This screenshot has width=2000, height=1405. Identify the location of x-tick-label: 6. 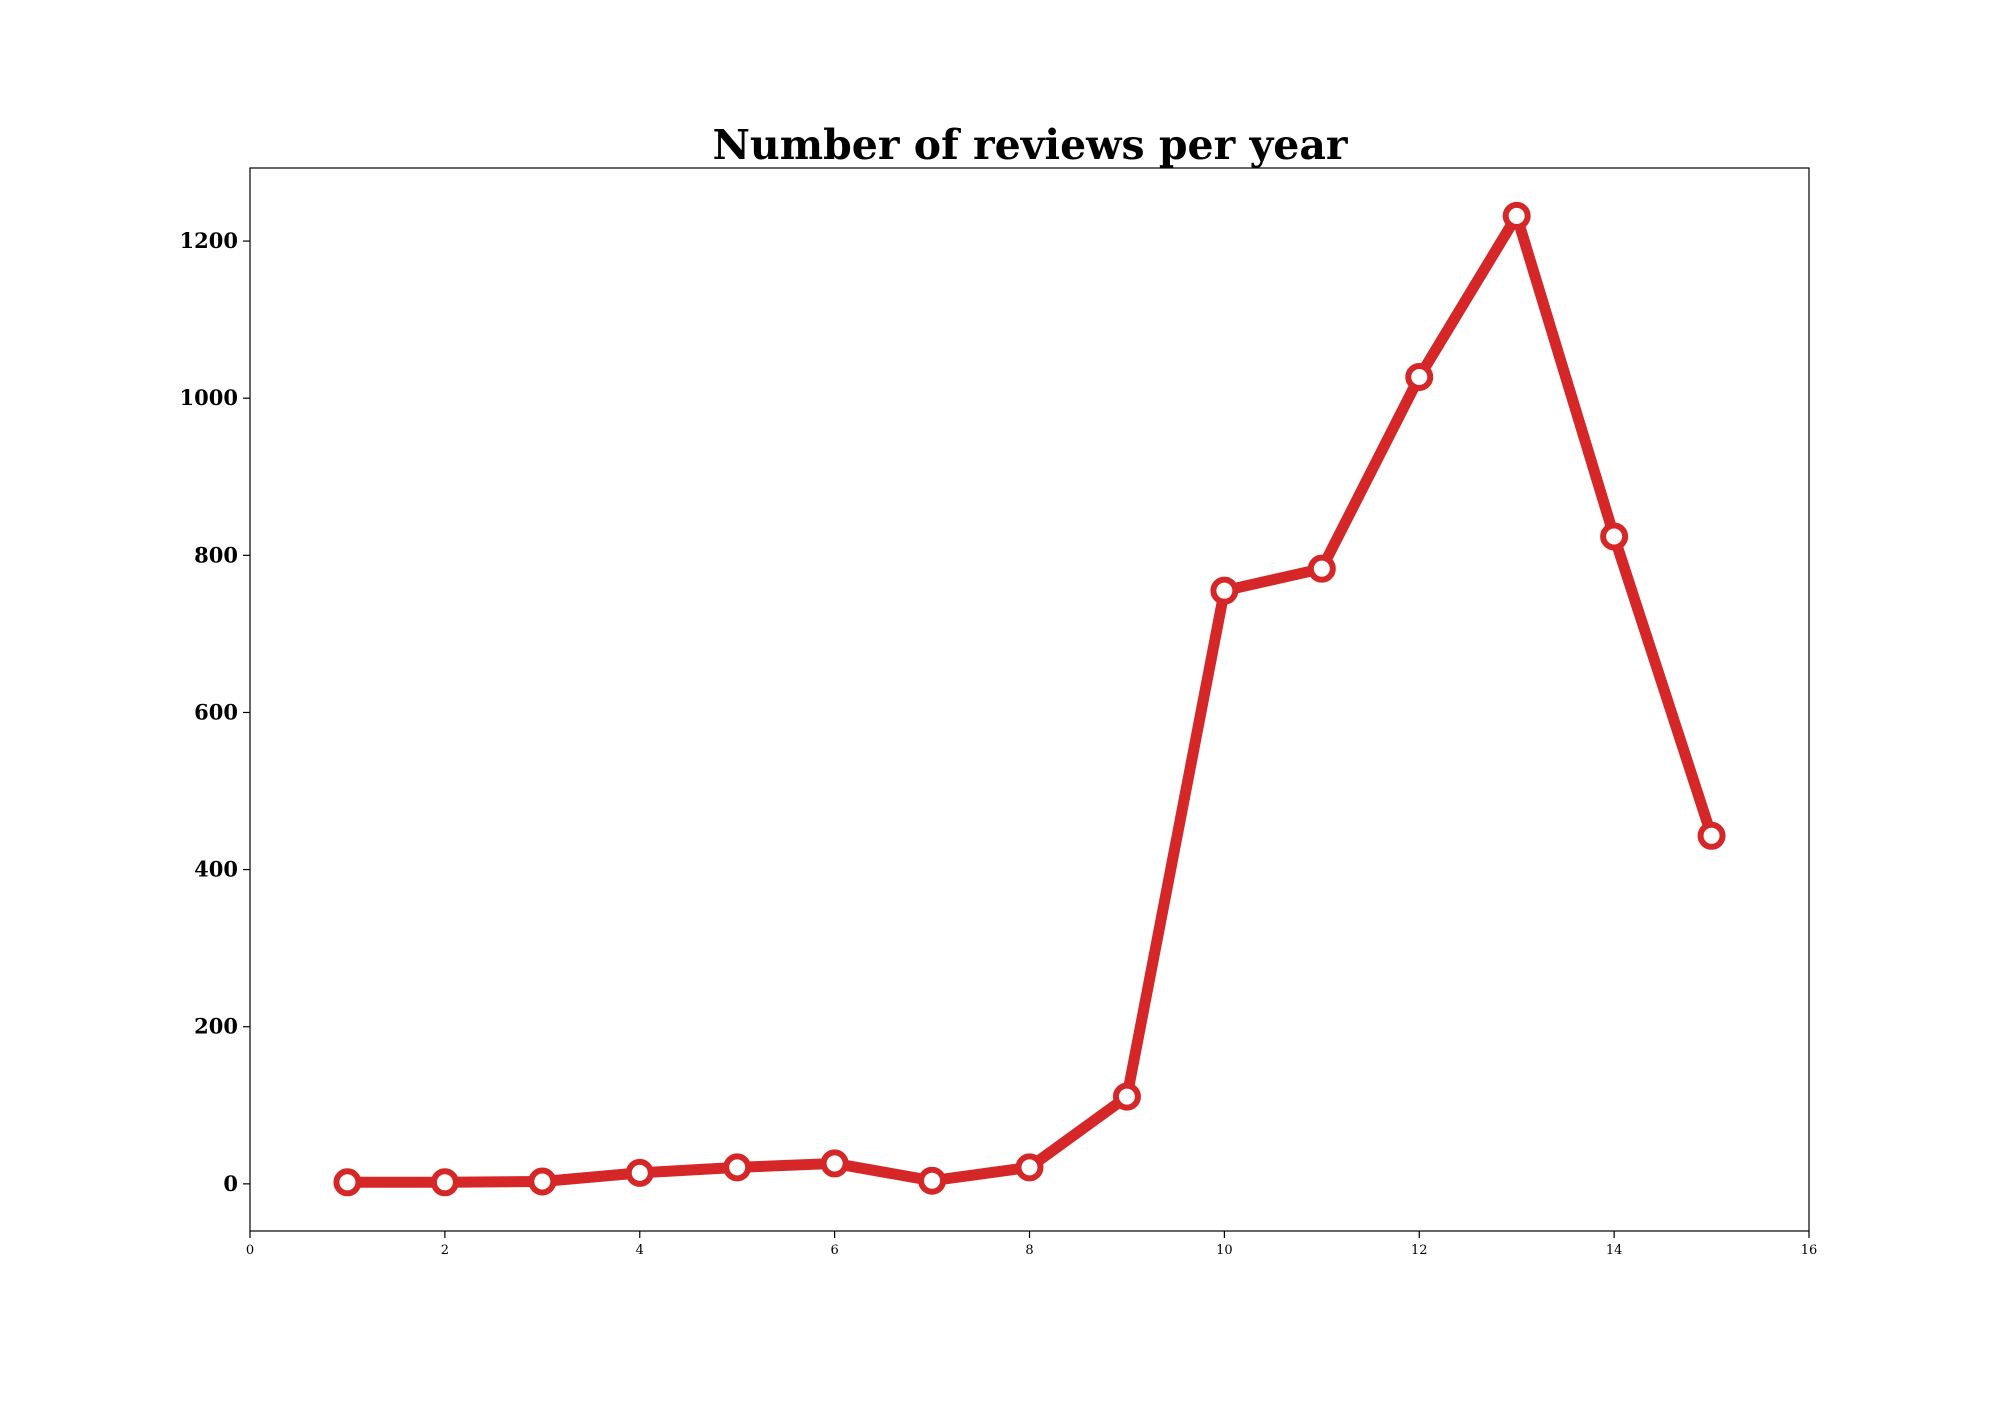
(834, 1250).